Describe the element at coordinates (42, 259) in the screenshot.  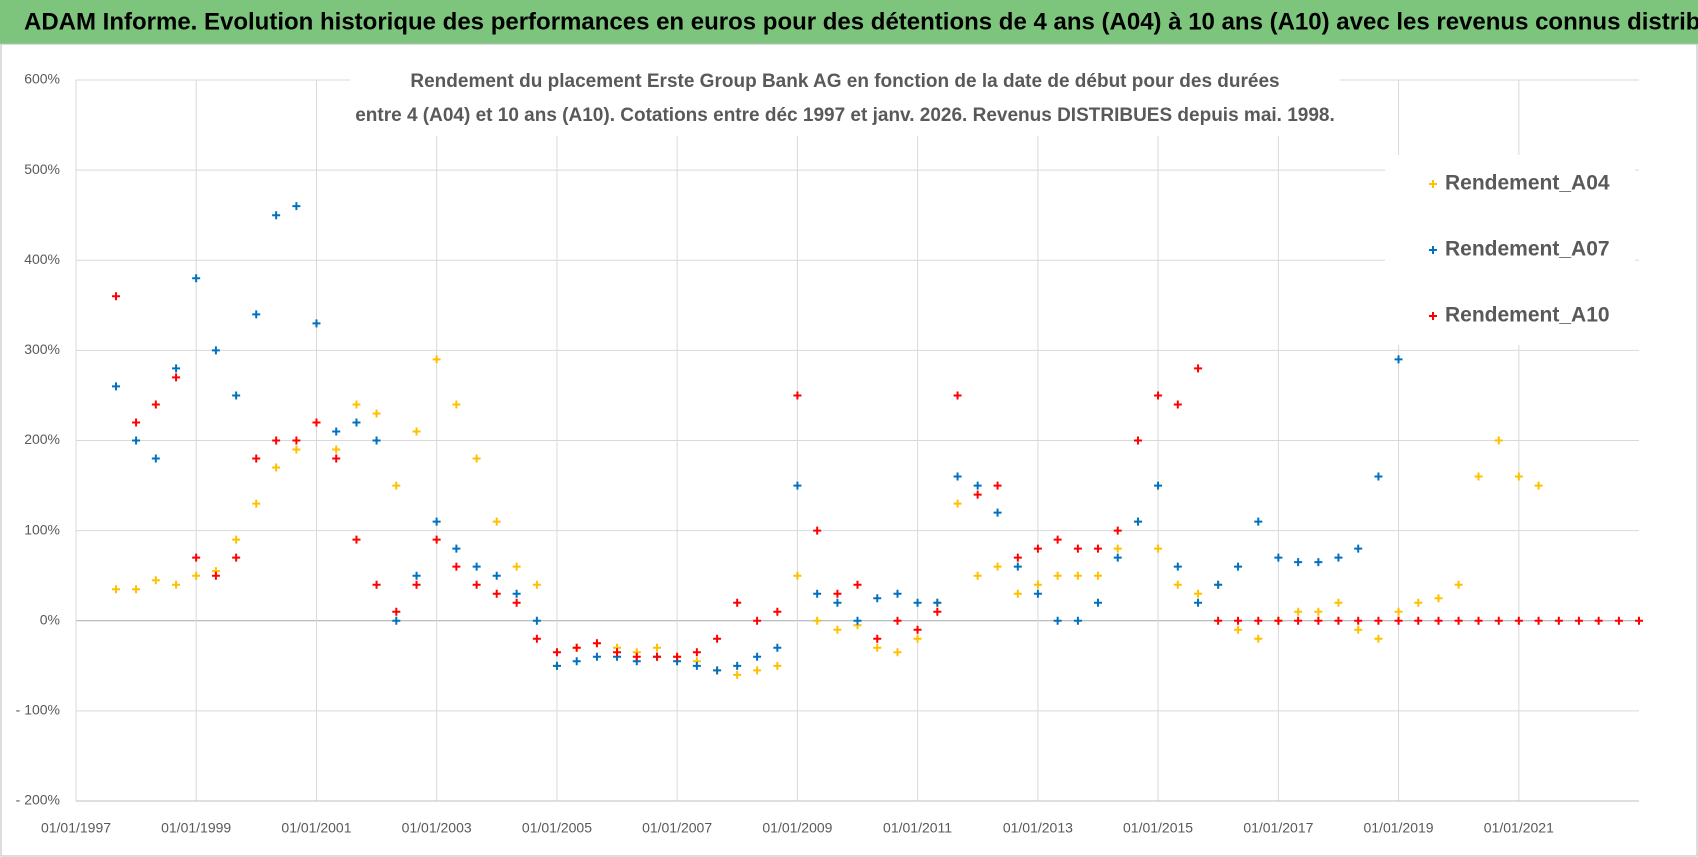
I see `y-tick-label: 400%` at that location.